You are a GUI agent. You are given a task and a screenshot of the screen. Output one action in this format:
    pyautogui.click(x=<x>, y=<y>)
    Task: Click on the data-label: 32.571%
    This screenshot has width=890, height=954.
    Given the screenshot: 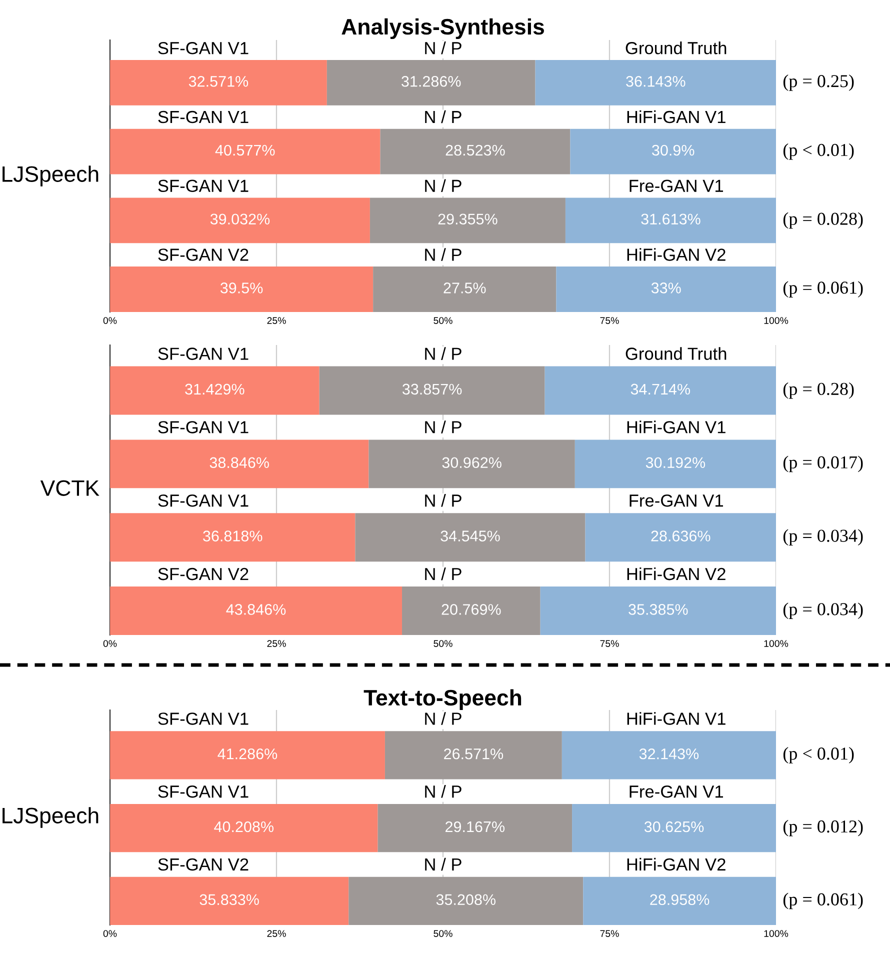 What is the action you would take?
    pyautogui.click(x=218, y=81)
    